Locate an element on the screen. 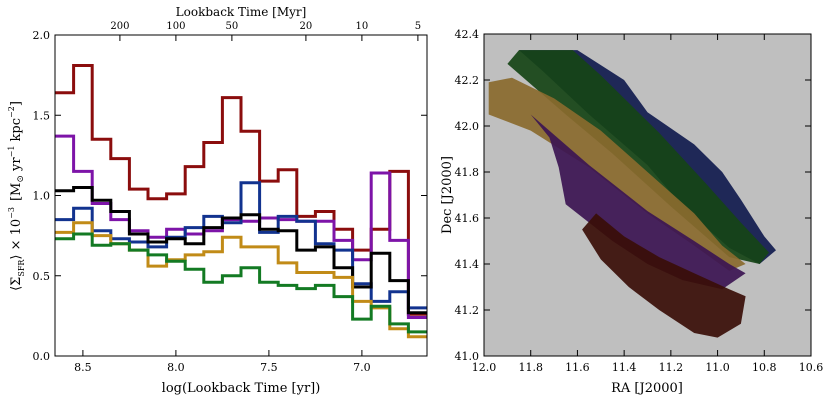 The width and height of the screenshot is (830, 402). sfh-x-ticks: 8.5 8.0 7.5 7.0 is located at coordinates (222, 362).